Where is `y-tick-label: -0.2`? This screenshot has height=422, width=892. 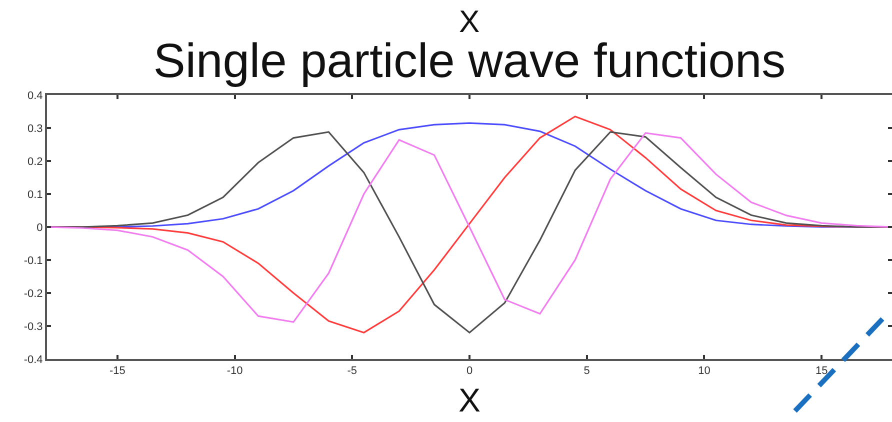
y-tick-label: -0.2 is located at coordinates (33, 294).